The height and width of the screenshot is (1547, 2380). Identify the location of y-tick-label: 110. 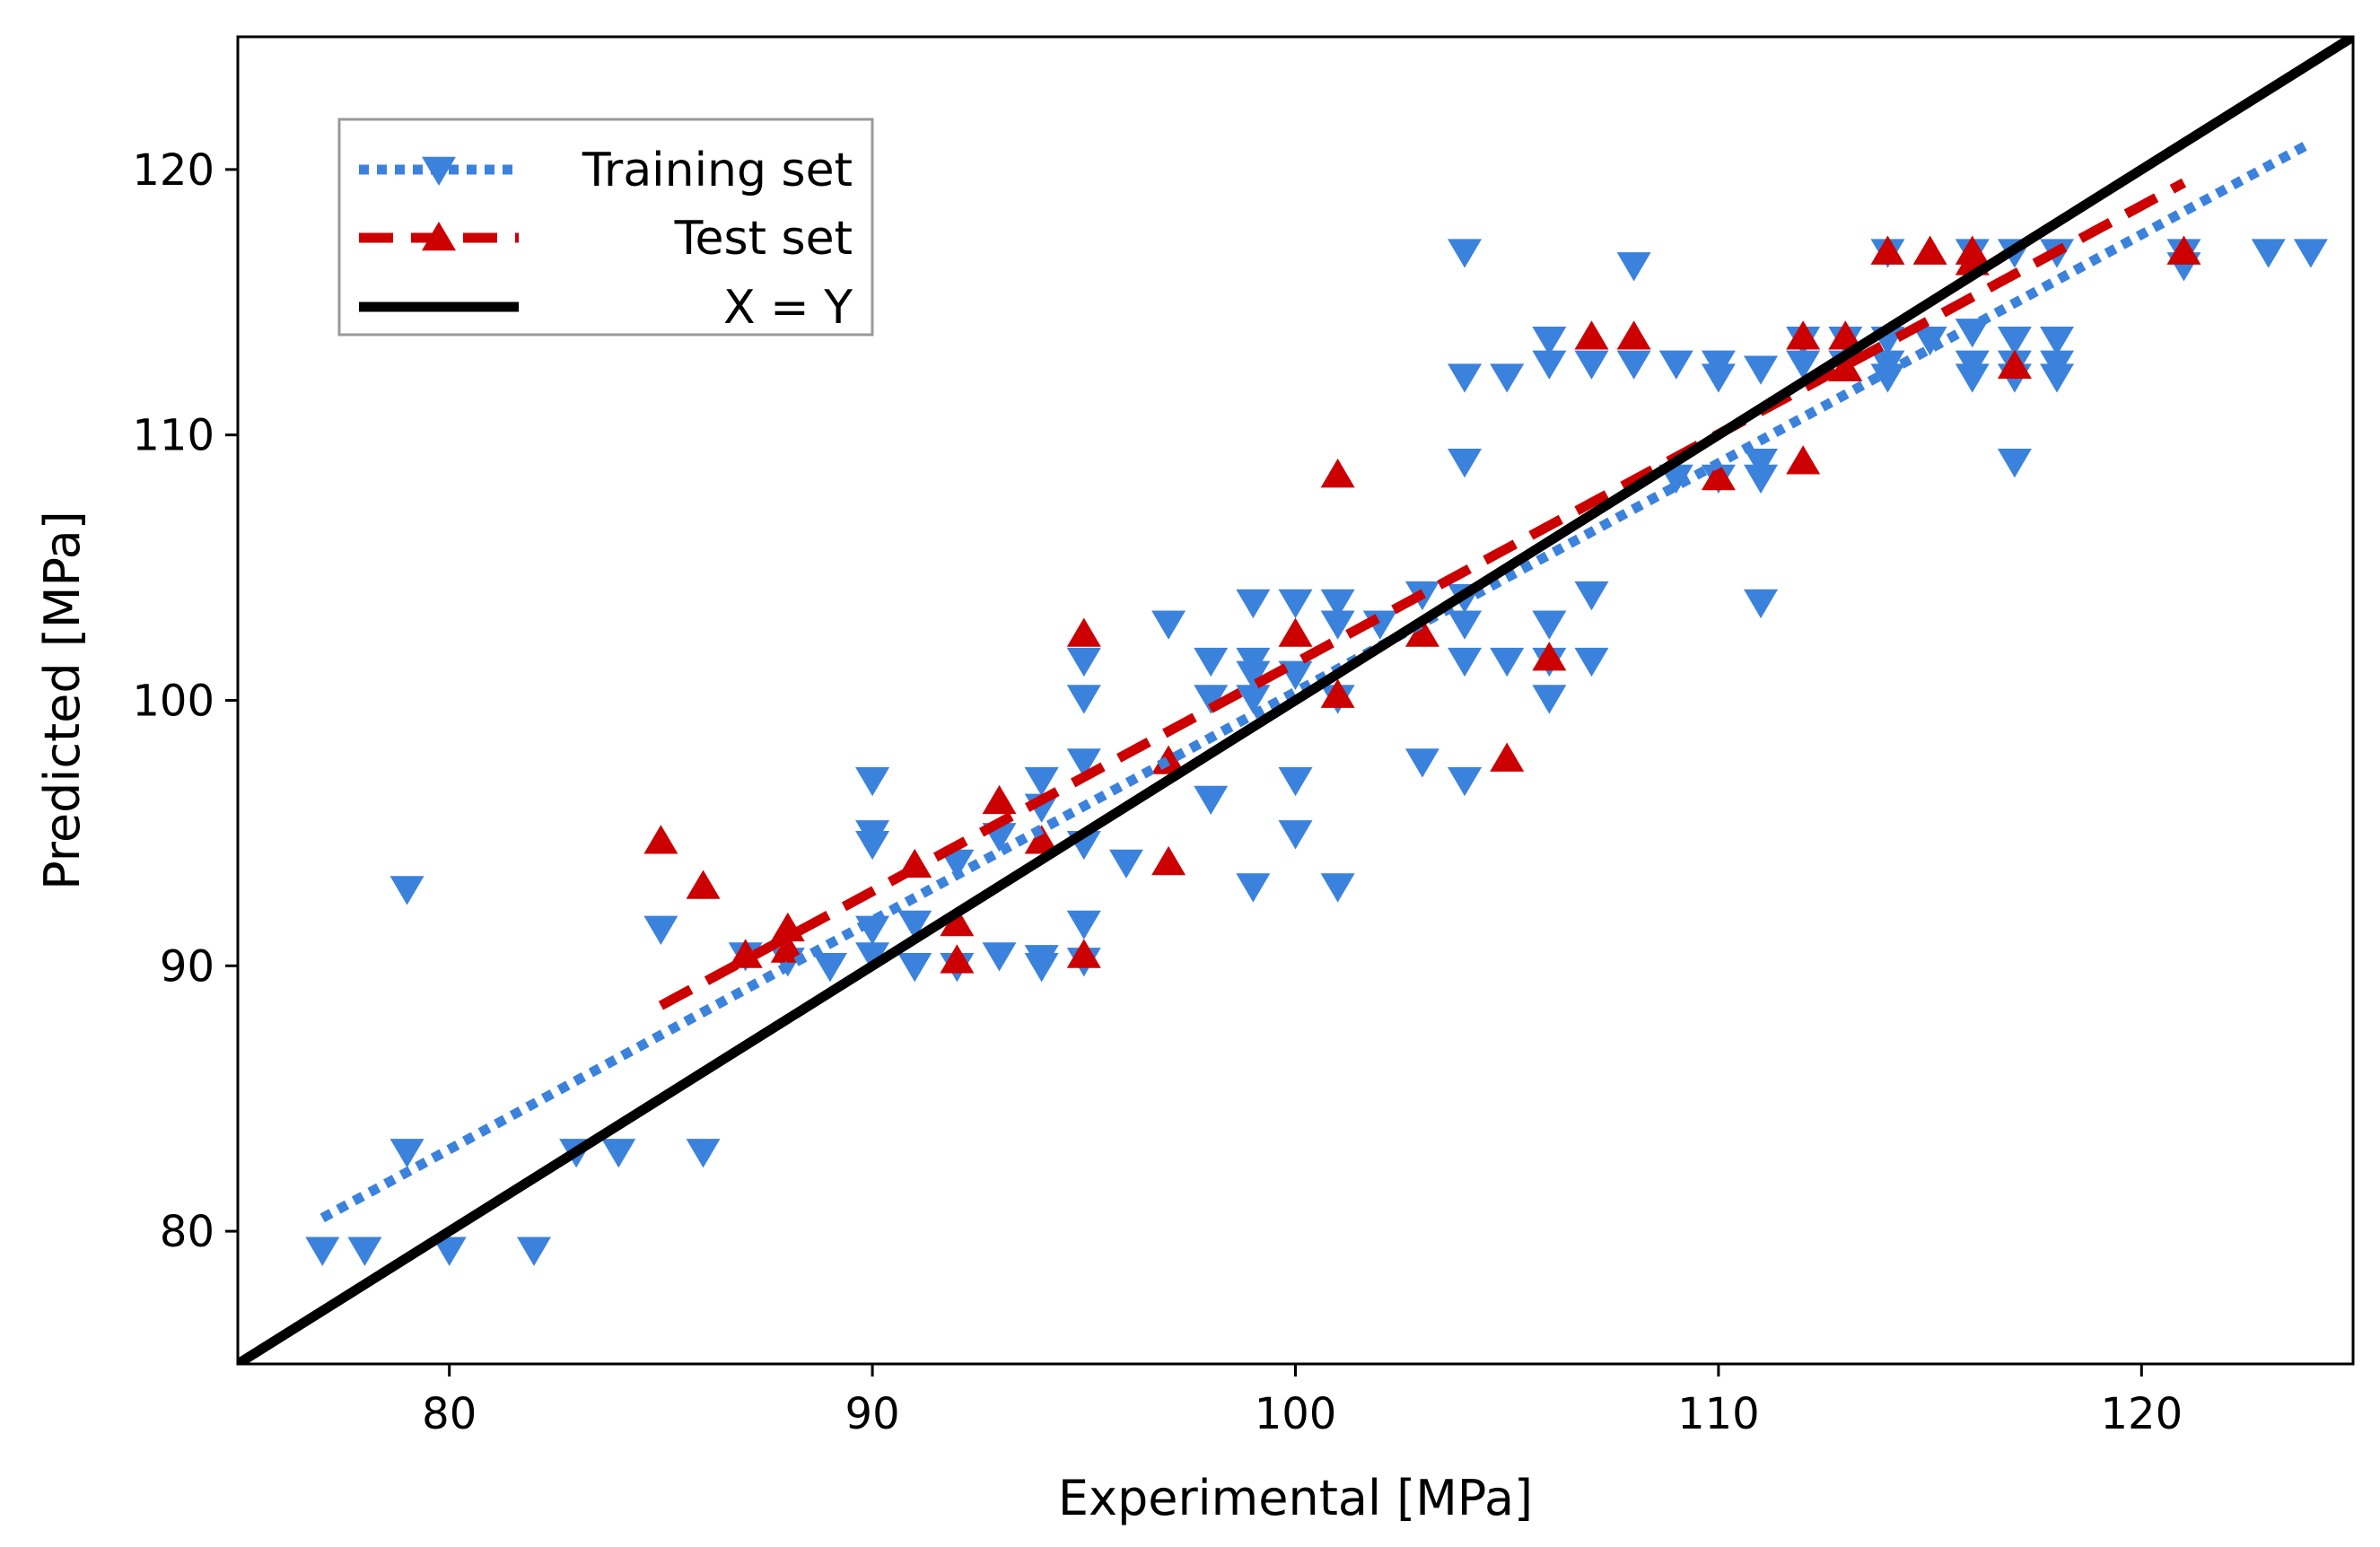
(173, 436).